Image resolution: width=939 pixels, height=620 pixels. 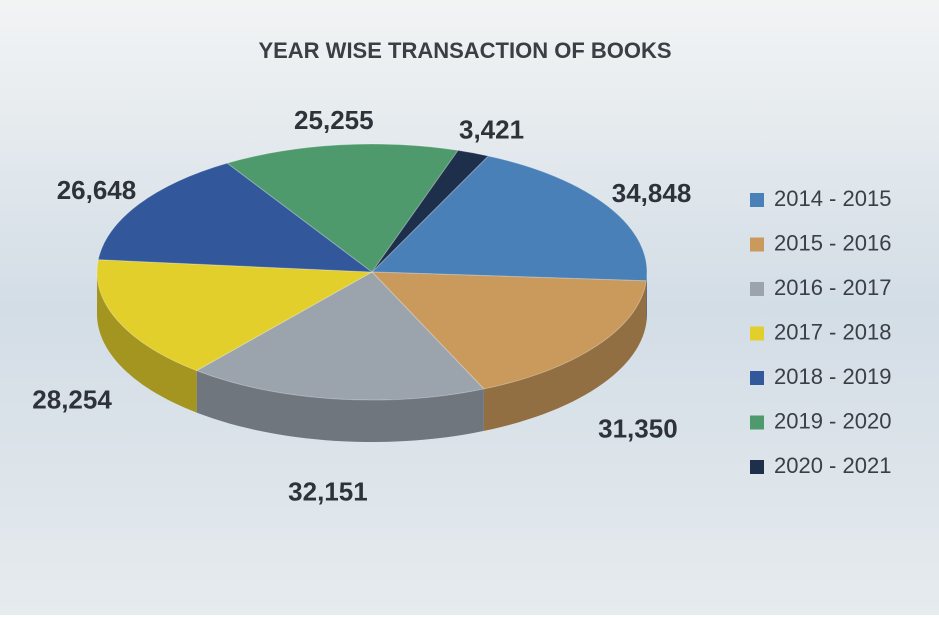 I want to click on legend-label: 2020 - 2021, so click(x=832, y=465).